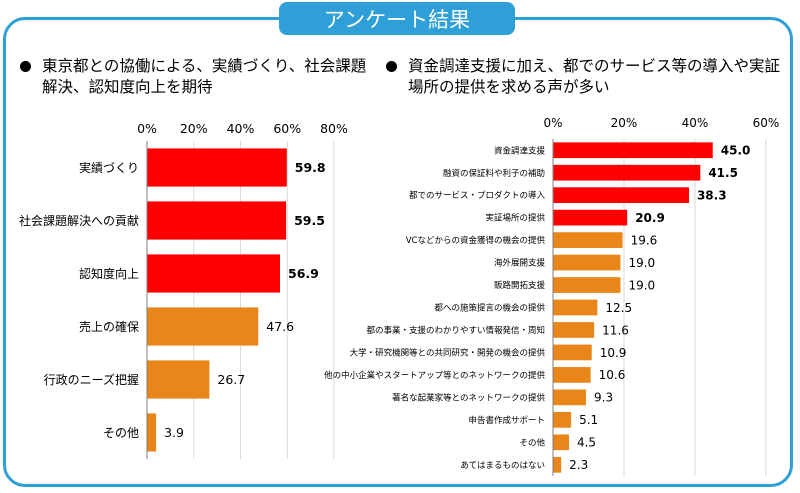 The width and height of the screenshot is (800, 493). What do you see at coordinates (147, 128) in the screenshot?
I see `tick-label: 0%` at bounding box center [147, 128].